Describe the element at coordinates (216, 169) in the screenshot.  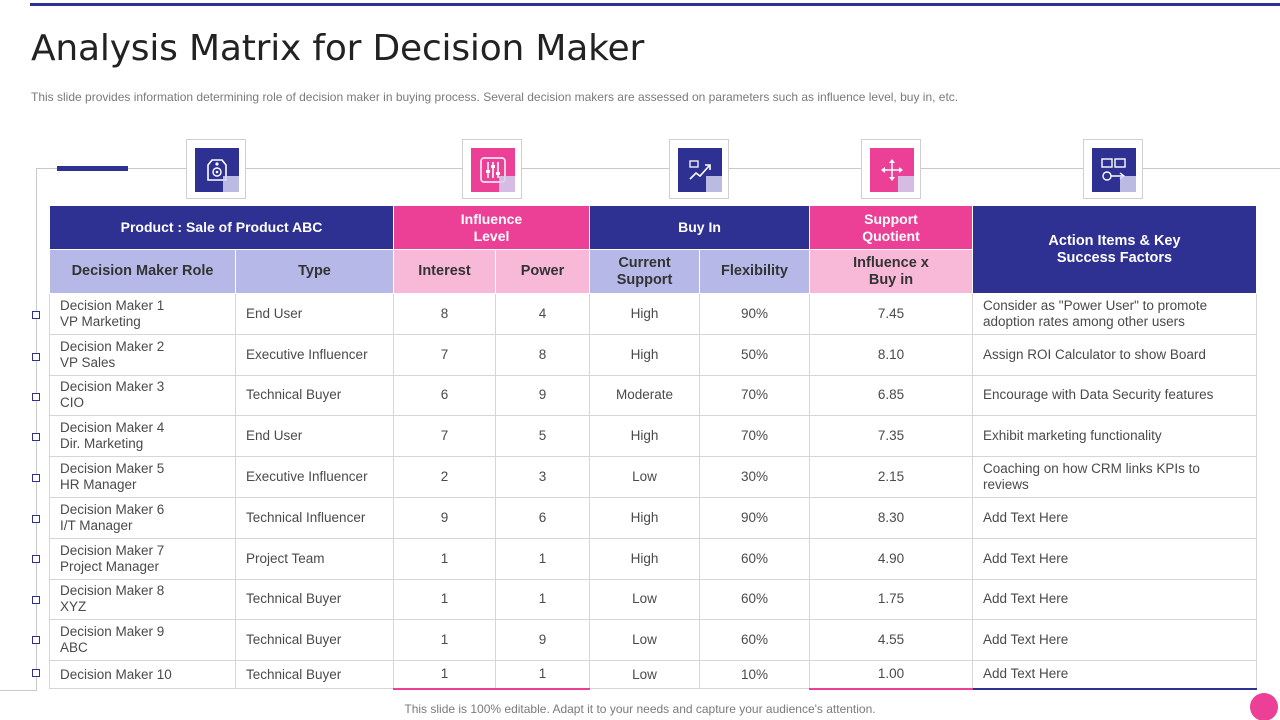
I see `price-tag-icon-box` at that location.